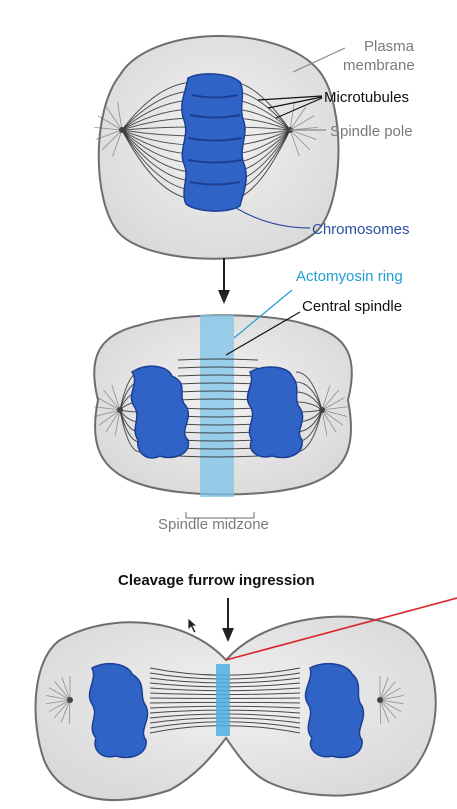 The height and width of the screenshot is (809, 457). What do you see at coordinates (371, 131) in the screenshot?
I see `spindle-pole-label: Spindle pole` at bounding box center [371, 131].